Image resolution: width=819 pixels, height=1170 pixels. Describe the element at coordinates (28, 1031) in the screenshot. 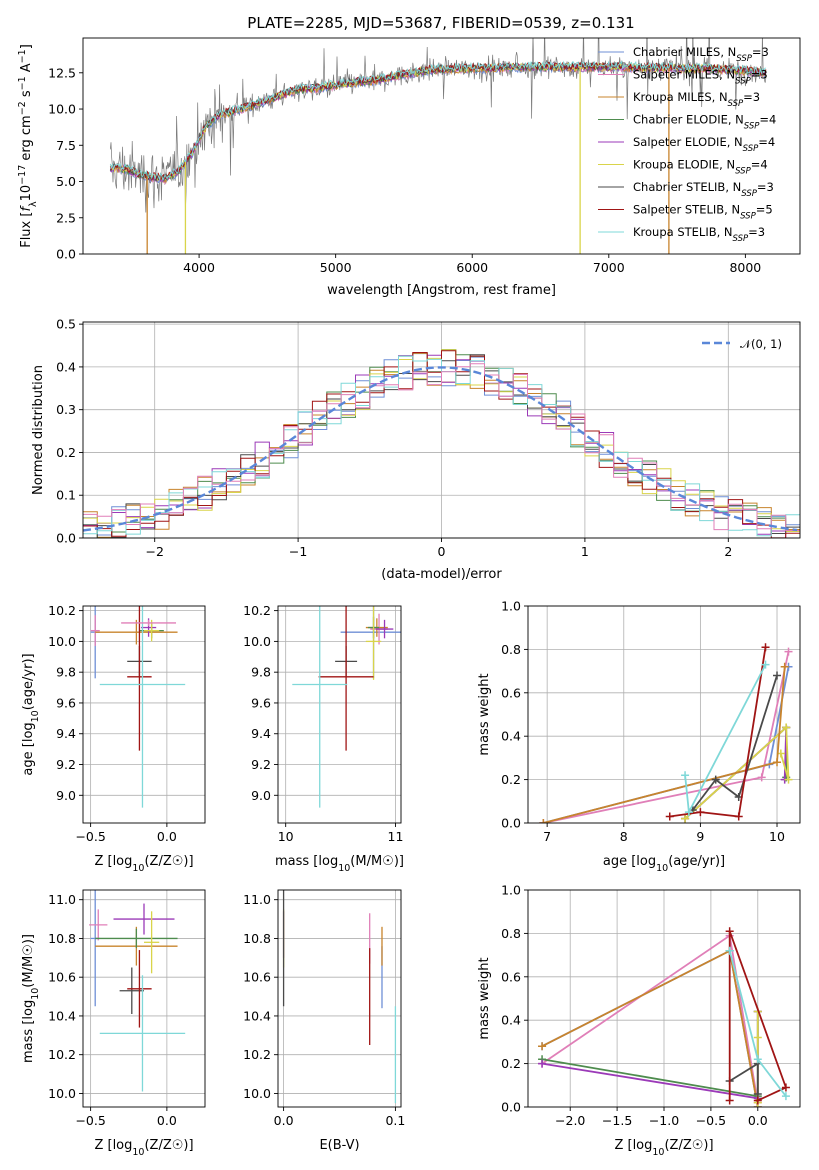

I see `label-part: mass [log` at that location.